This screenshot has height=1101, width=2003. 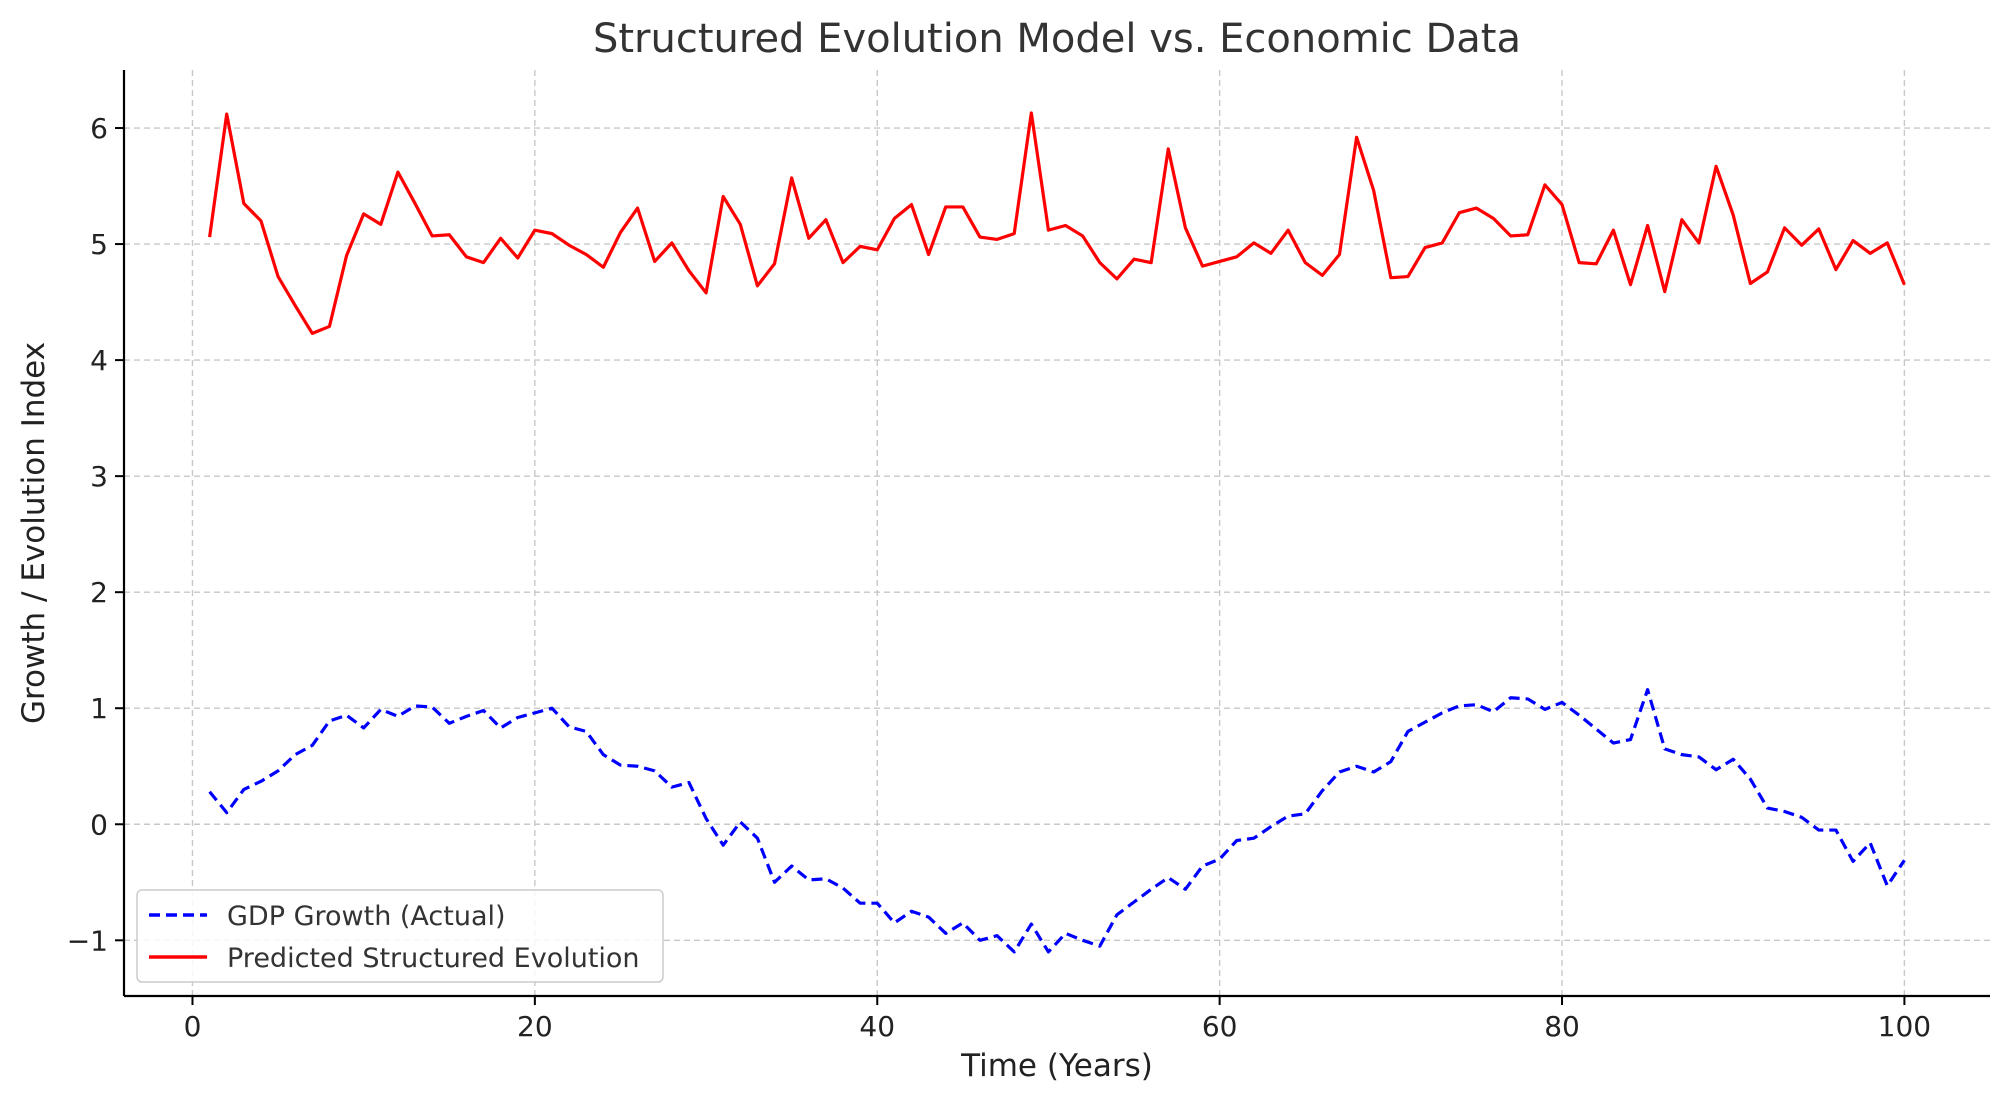 I want to click on y-tick-label: 4, so click(x=99, y=360).